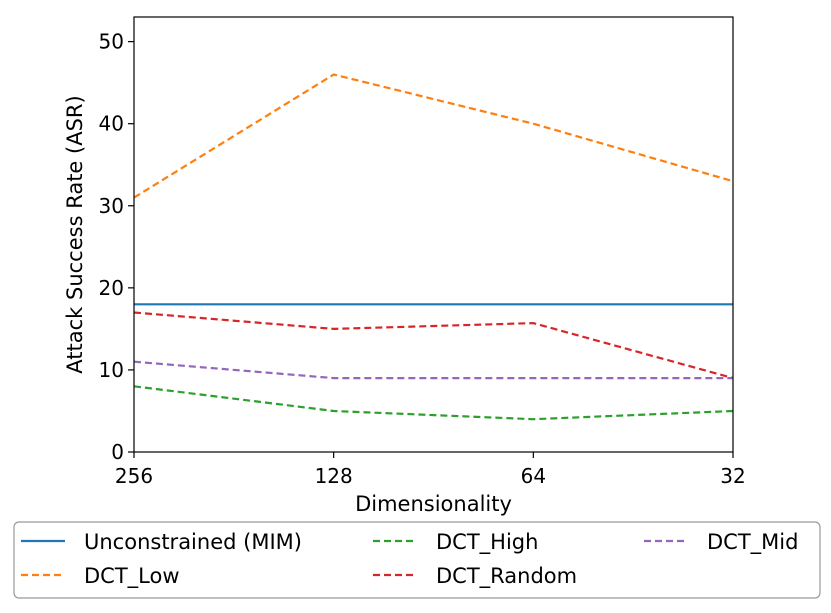 This screenshot has width=831, height=613. What do you see at coordinates (487, 542) in the screenshot?
I see `legend-label-dct-high: DCT_High` at bounding box center [487, 542].